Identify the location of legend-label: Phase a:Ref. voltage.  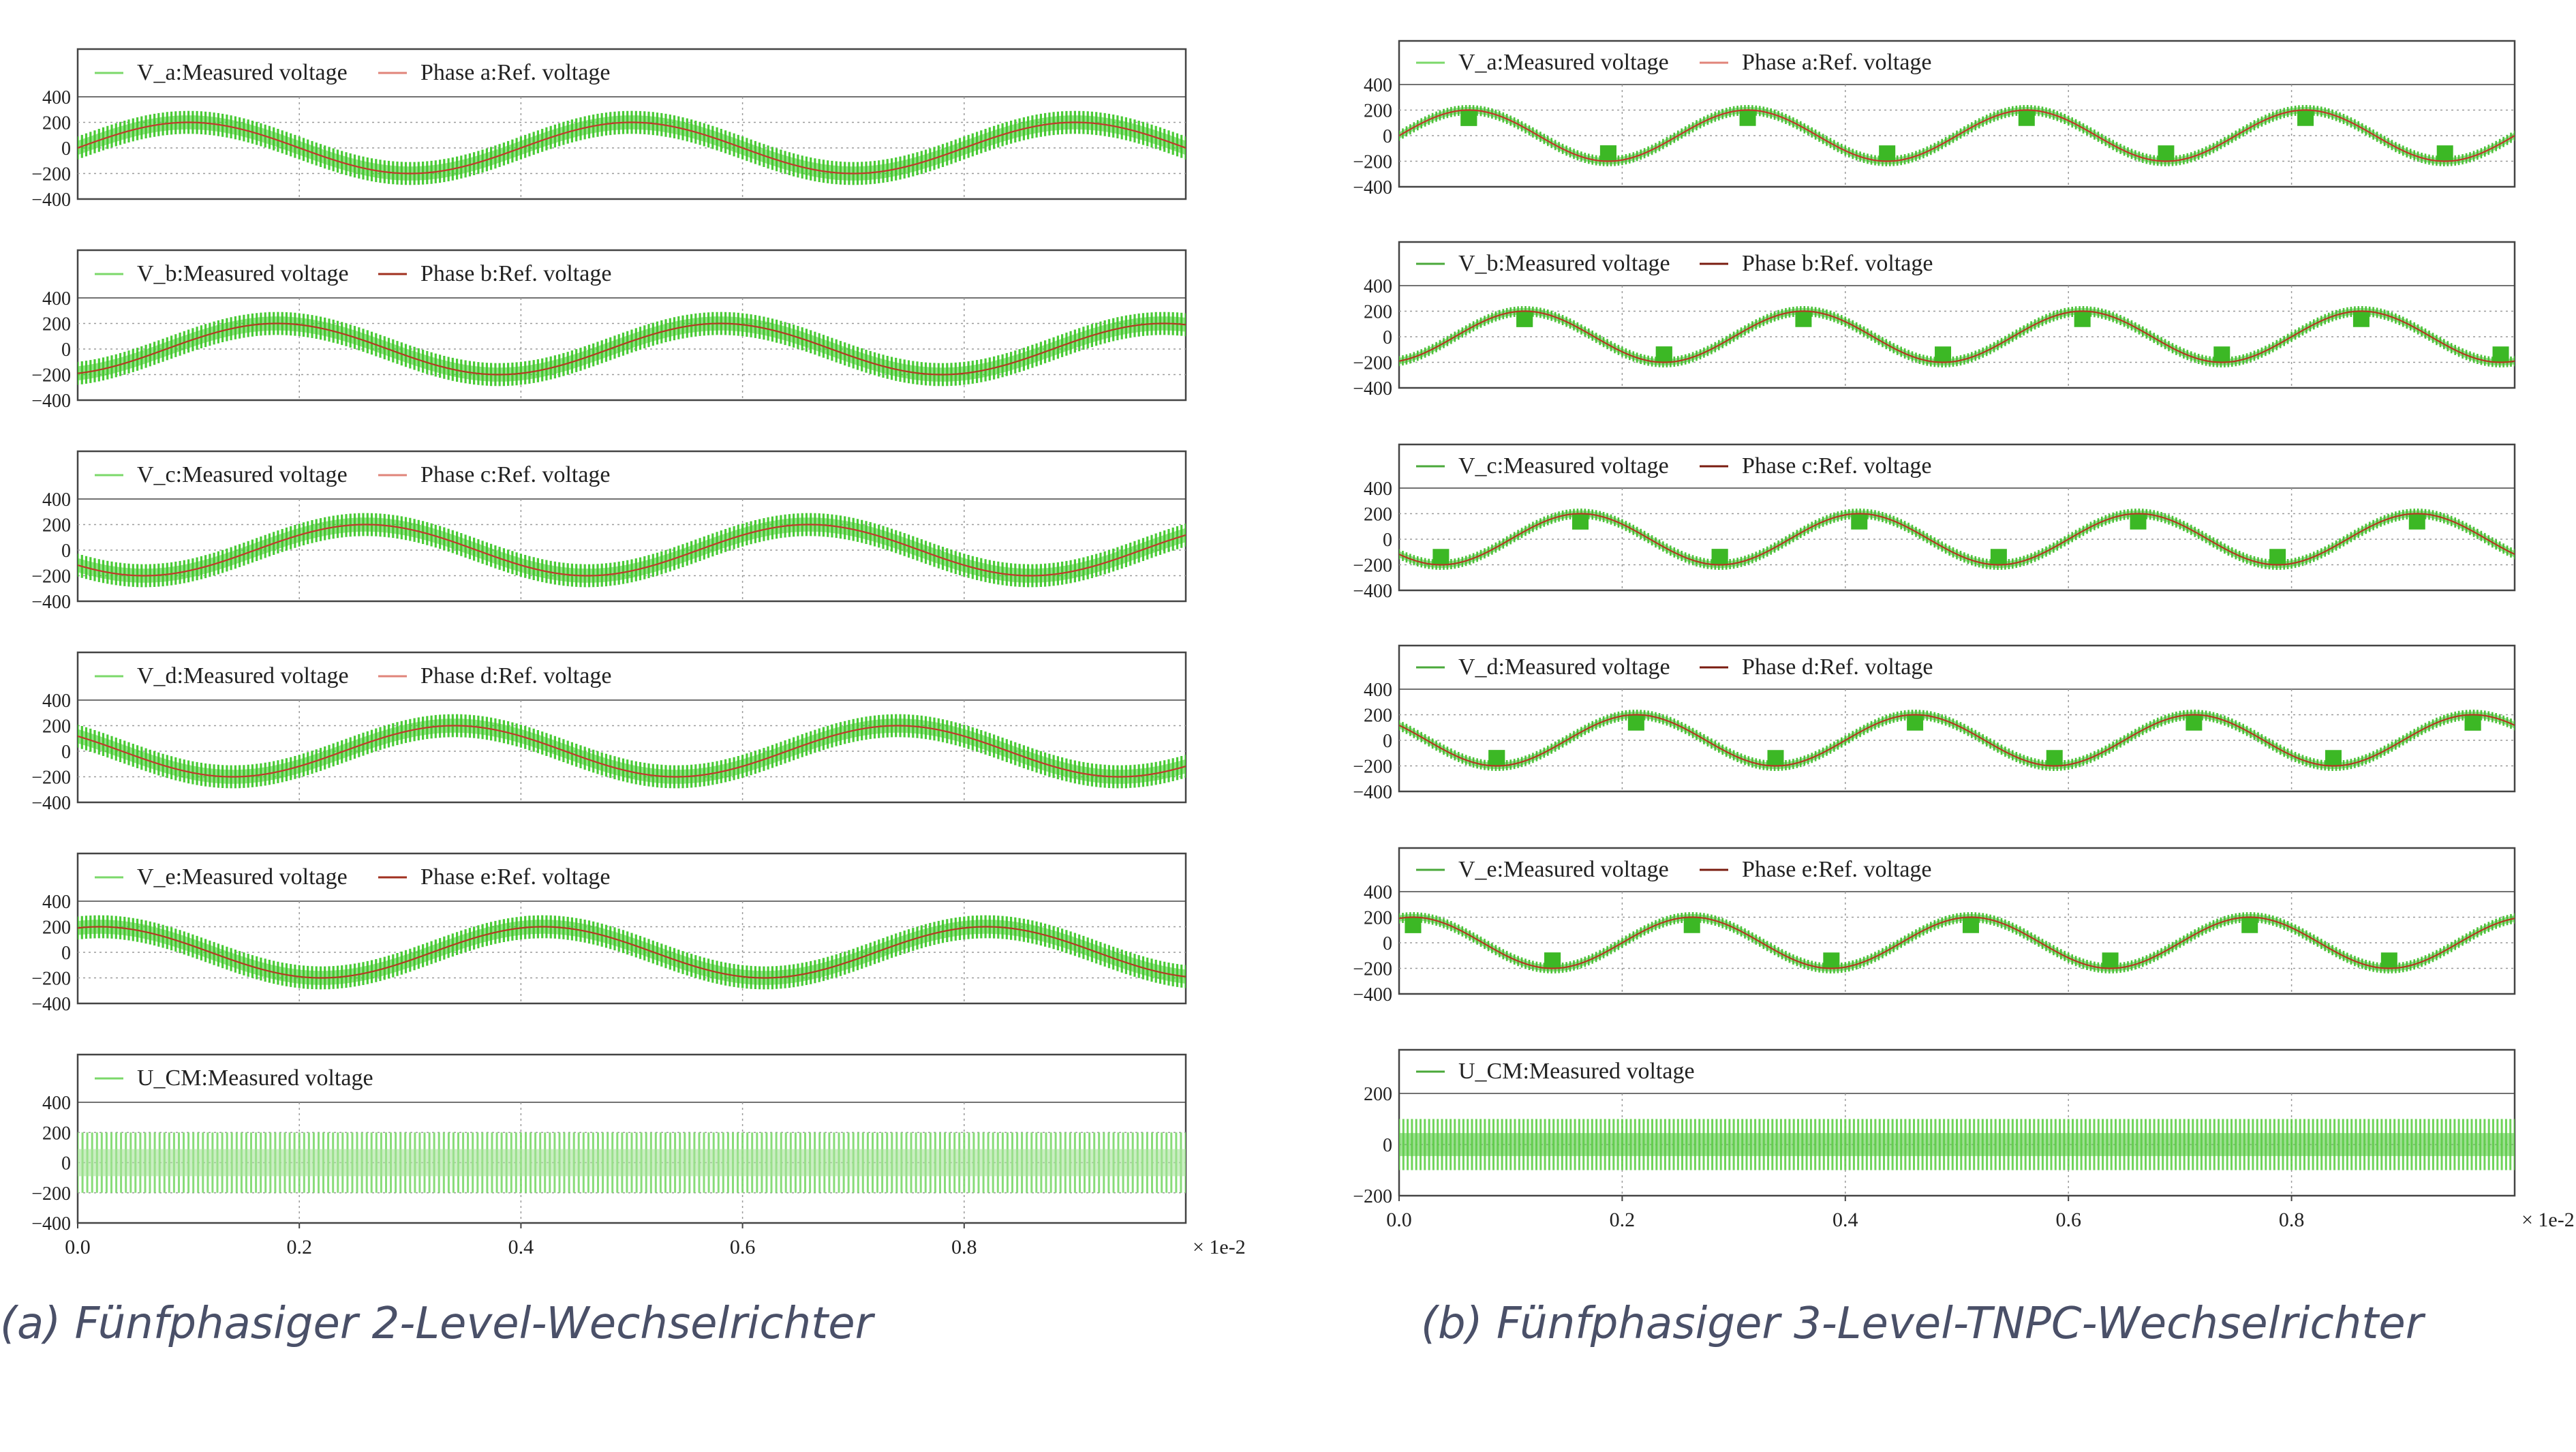
(1837, 62).